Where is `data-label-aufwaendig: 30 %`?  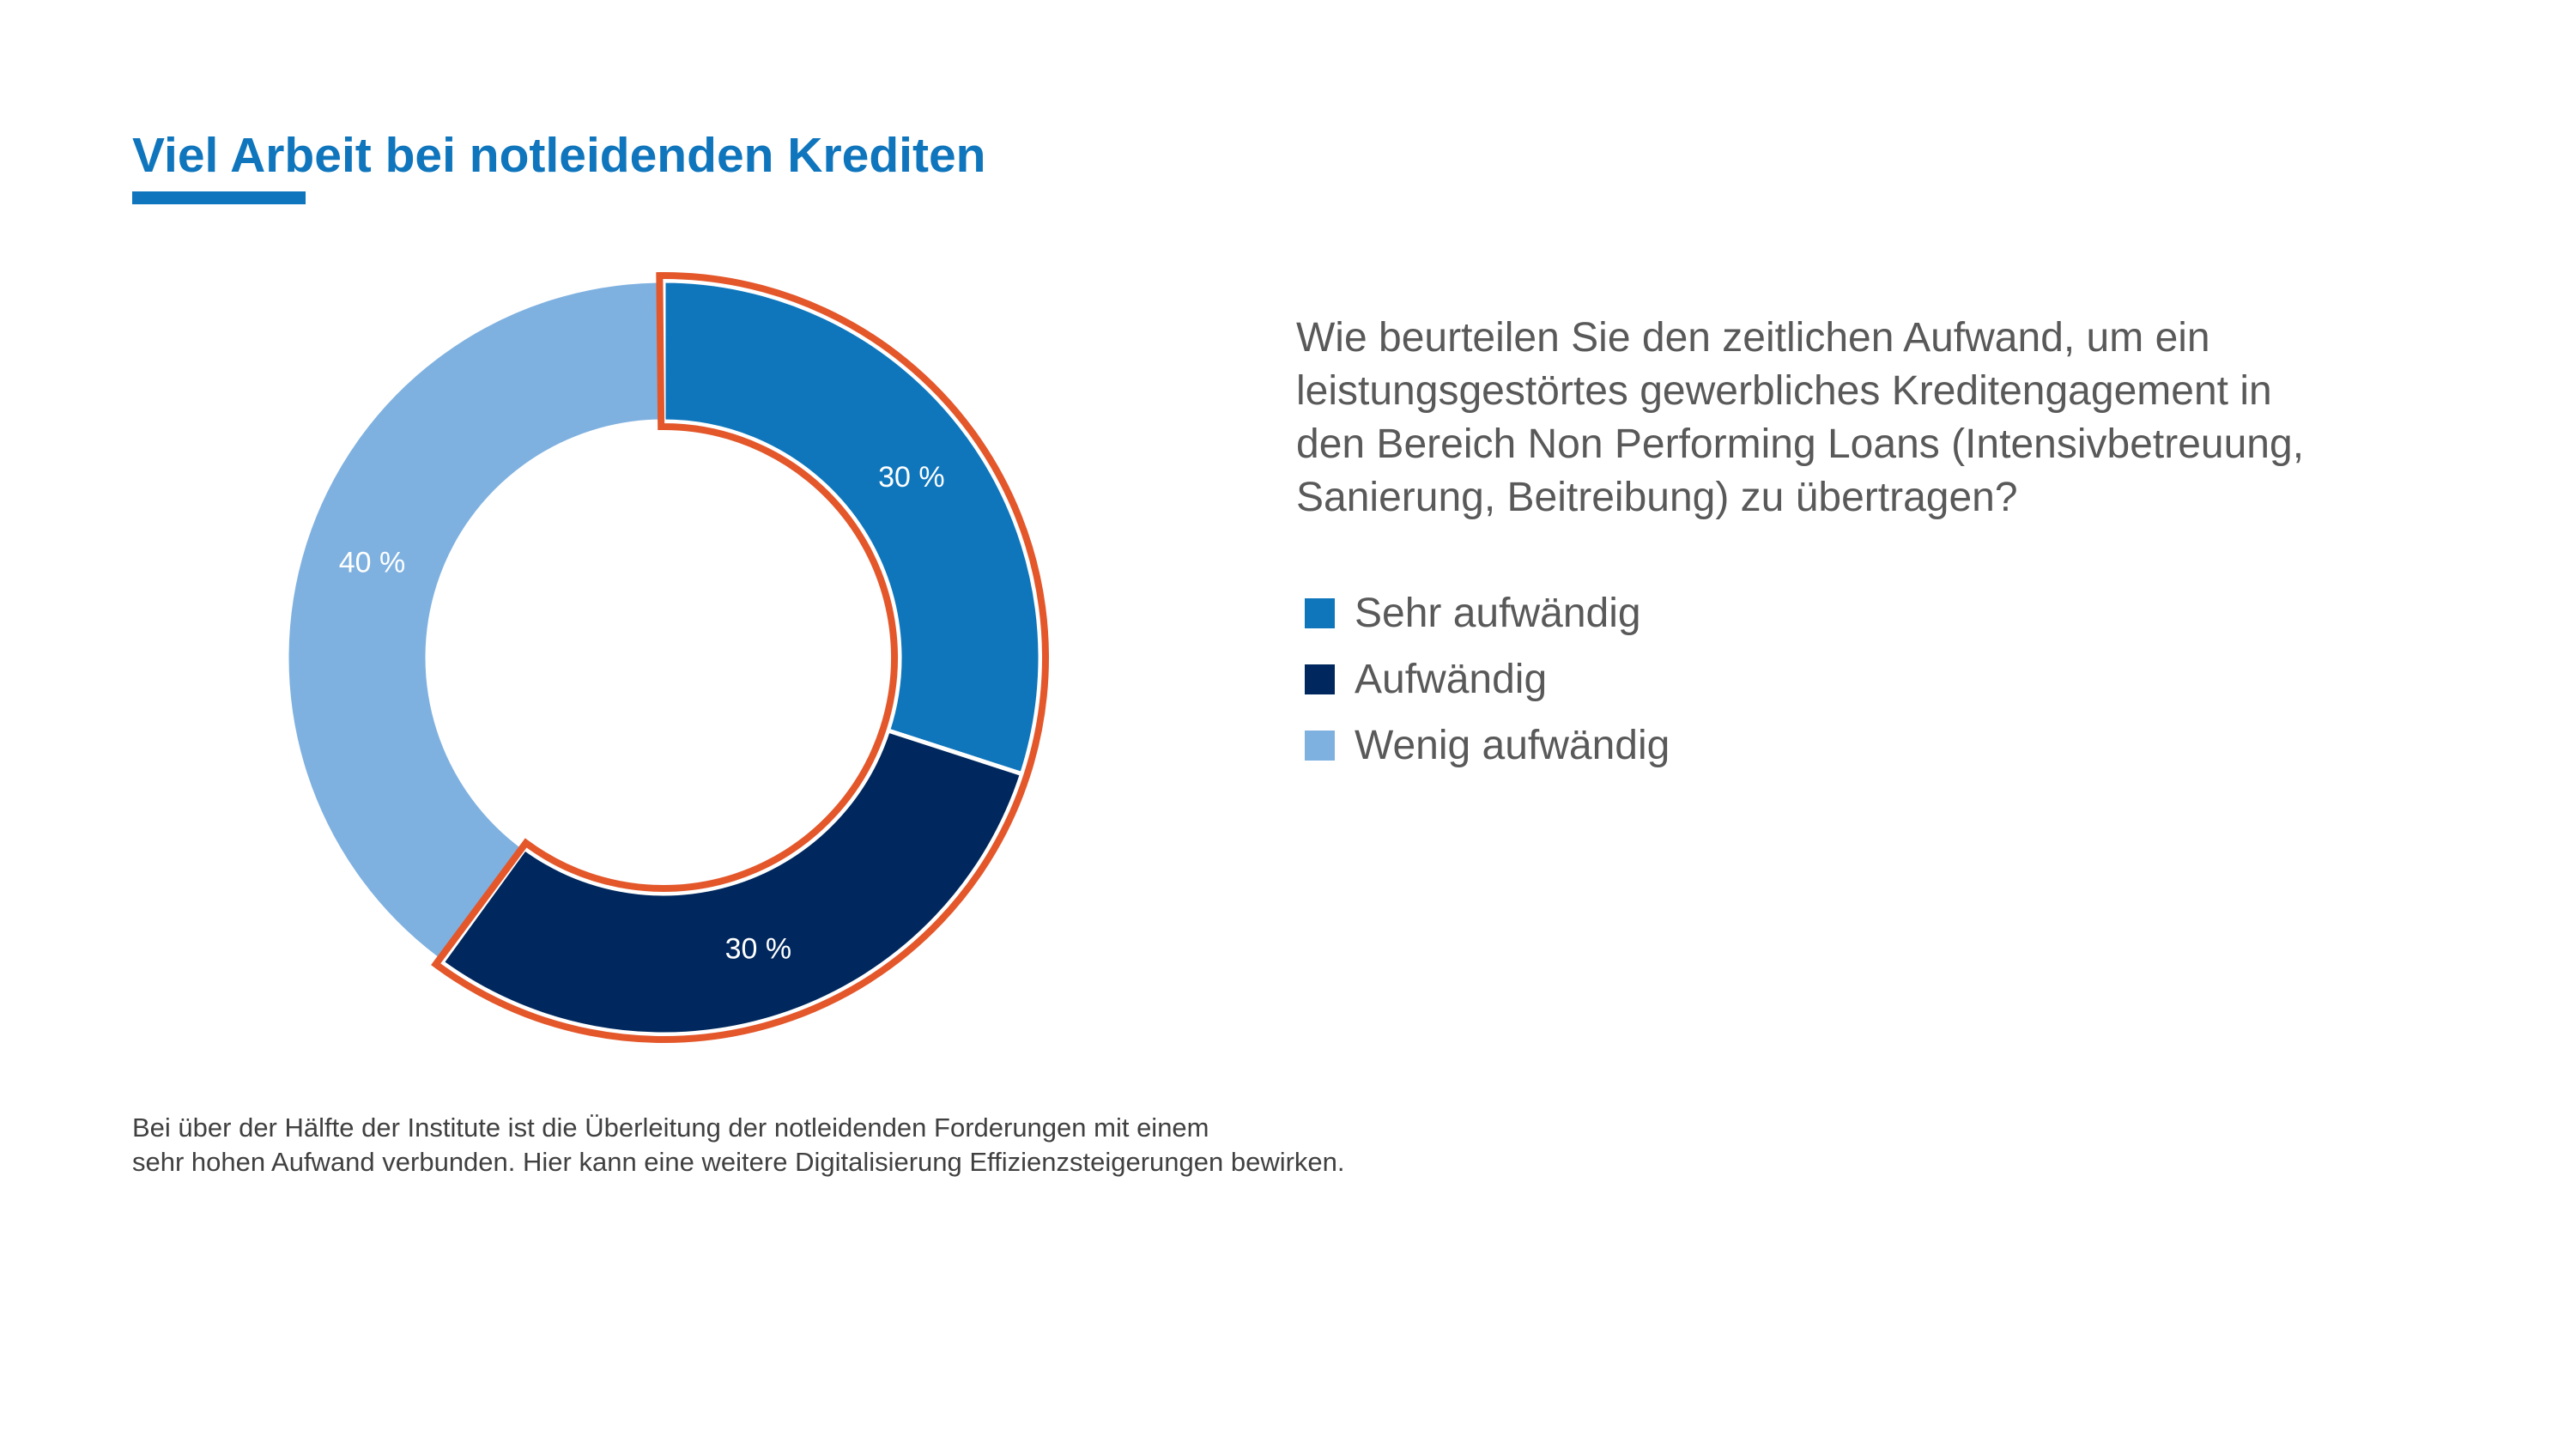
data-label-aufwaendig: 30 % is located at coordinates (758, 949).